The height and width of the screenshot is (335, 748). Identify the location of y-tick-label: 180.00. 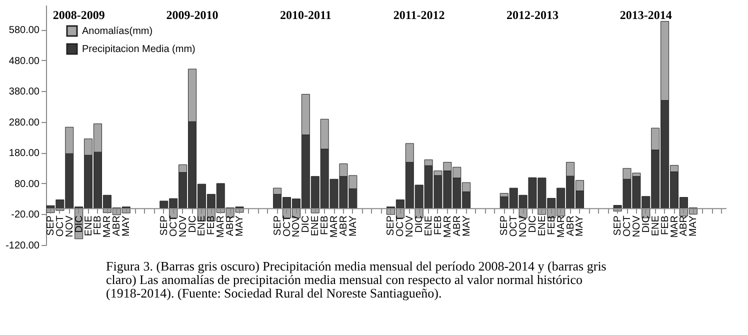
(24, 154).